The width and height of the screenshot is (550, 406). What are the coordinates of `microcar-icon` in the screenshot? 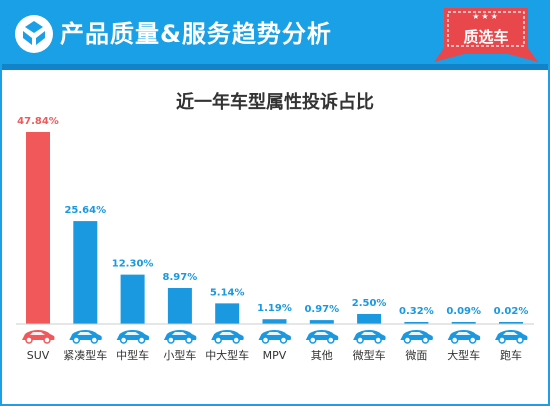 It's located at (369, 337).